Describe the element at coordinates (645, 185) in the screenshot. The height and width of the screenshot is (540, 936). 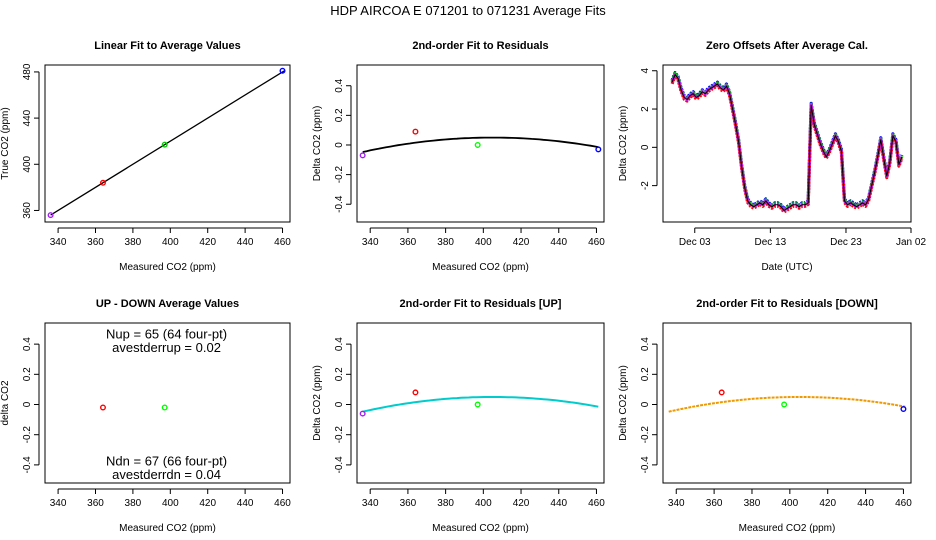
I see `y-tick-label: -2` at that location.